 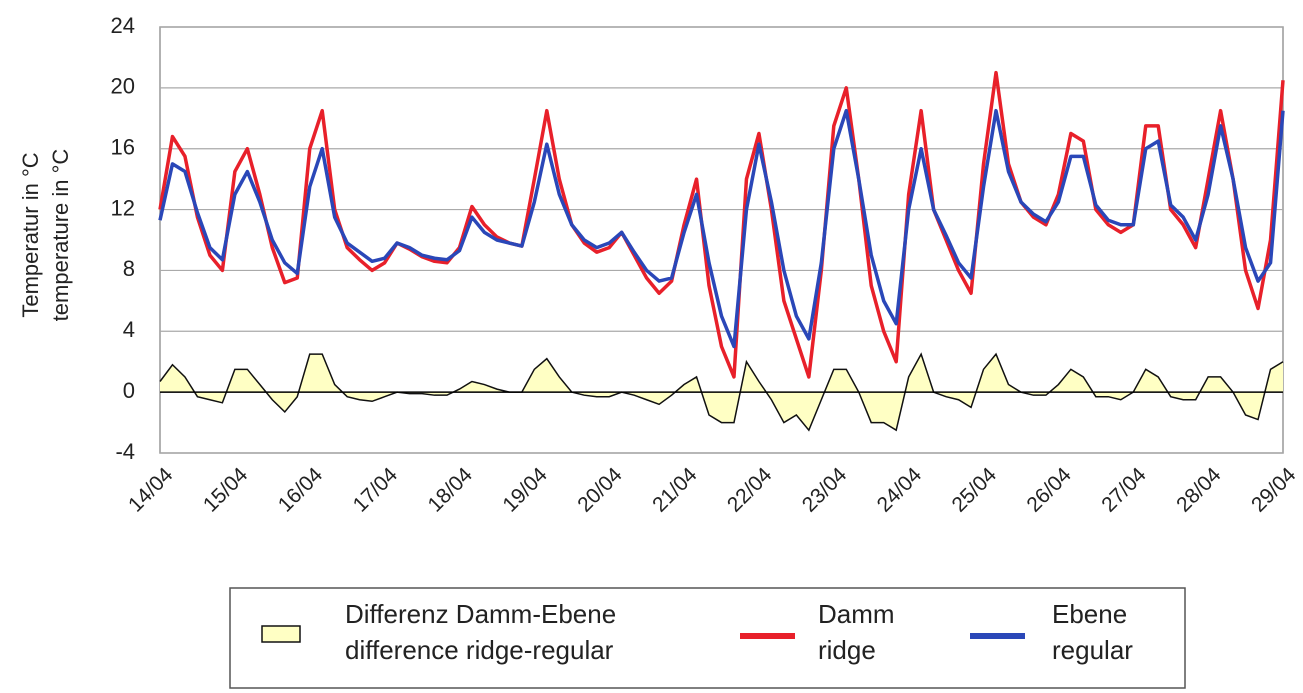 What do you see at coordinates (125, 451) in the screenshot?
I see `y-tick-label: -4` at bounding box center [125, 451].